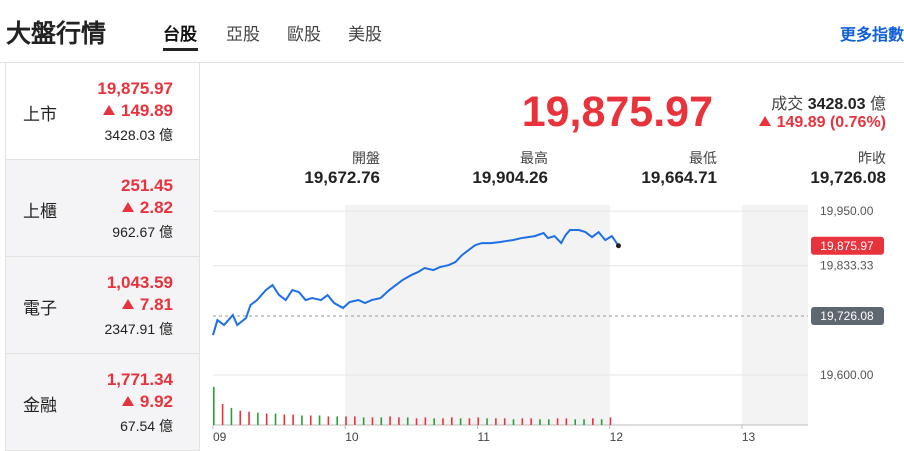  What do you see at coordinates (40, 405) in the screenshot?
I see `market-name: 金融` at bounding box center [40, 405].